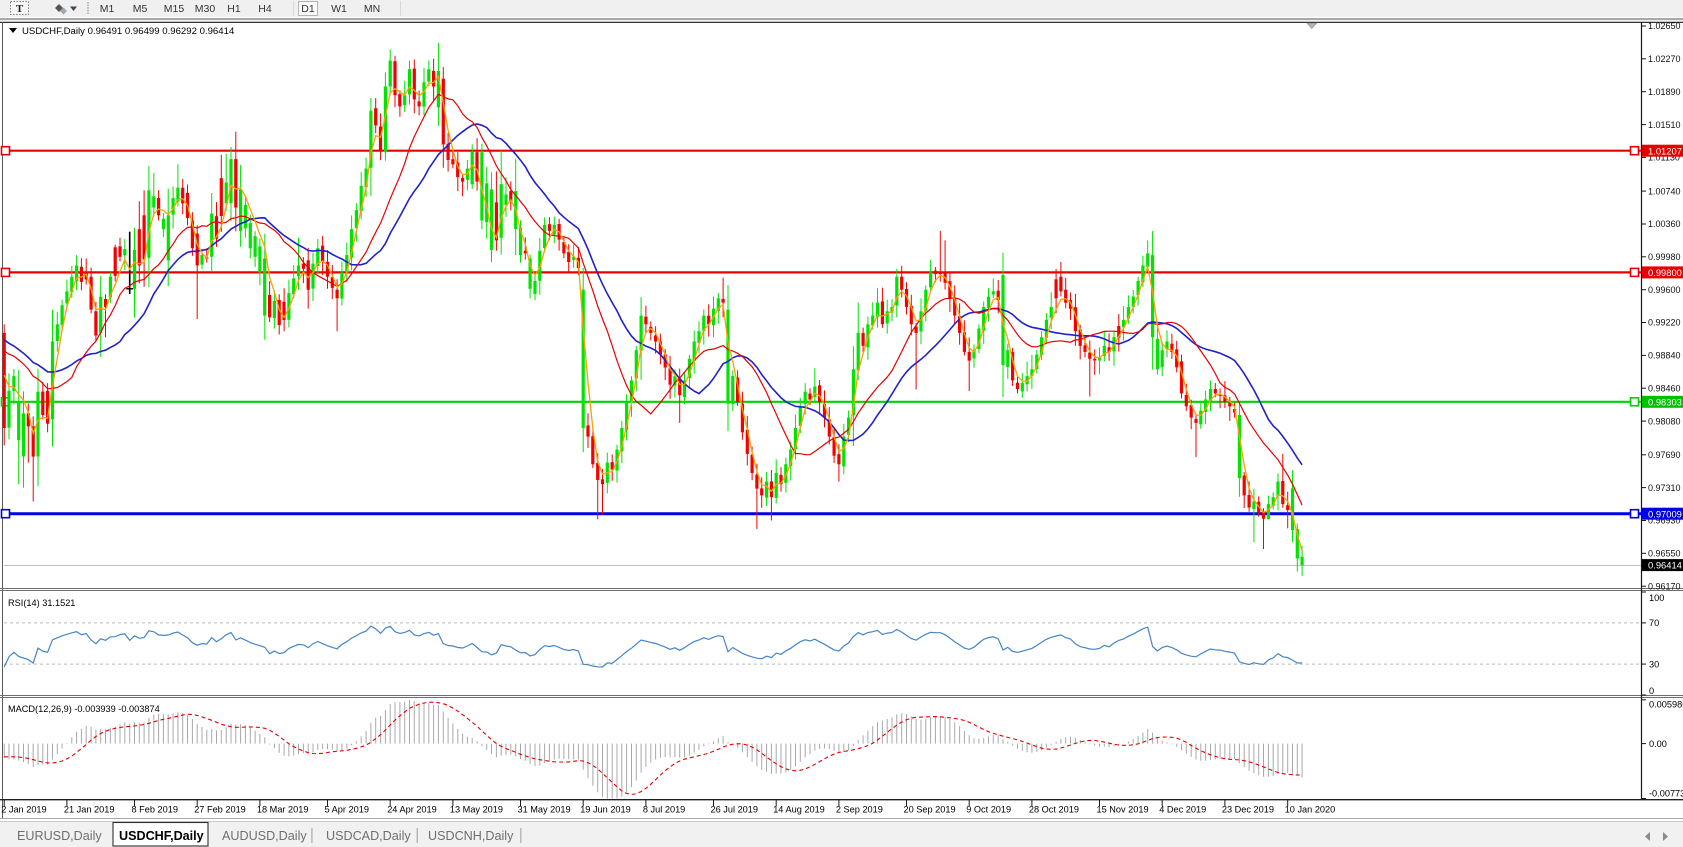 This screenshot has width=1683, height=847. Describe the element at coordinates (1664, 92) in the screenshot. I see `svg-text: 1.01890` at that location.